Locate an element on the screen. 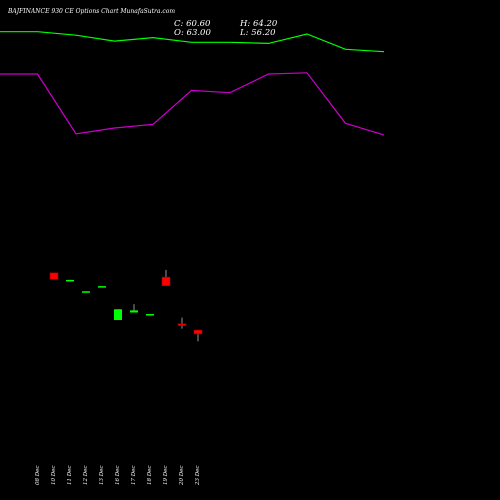  candle-13-dec is located at coordinates (102, 287).